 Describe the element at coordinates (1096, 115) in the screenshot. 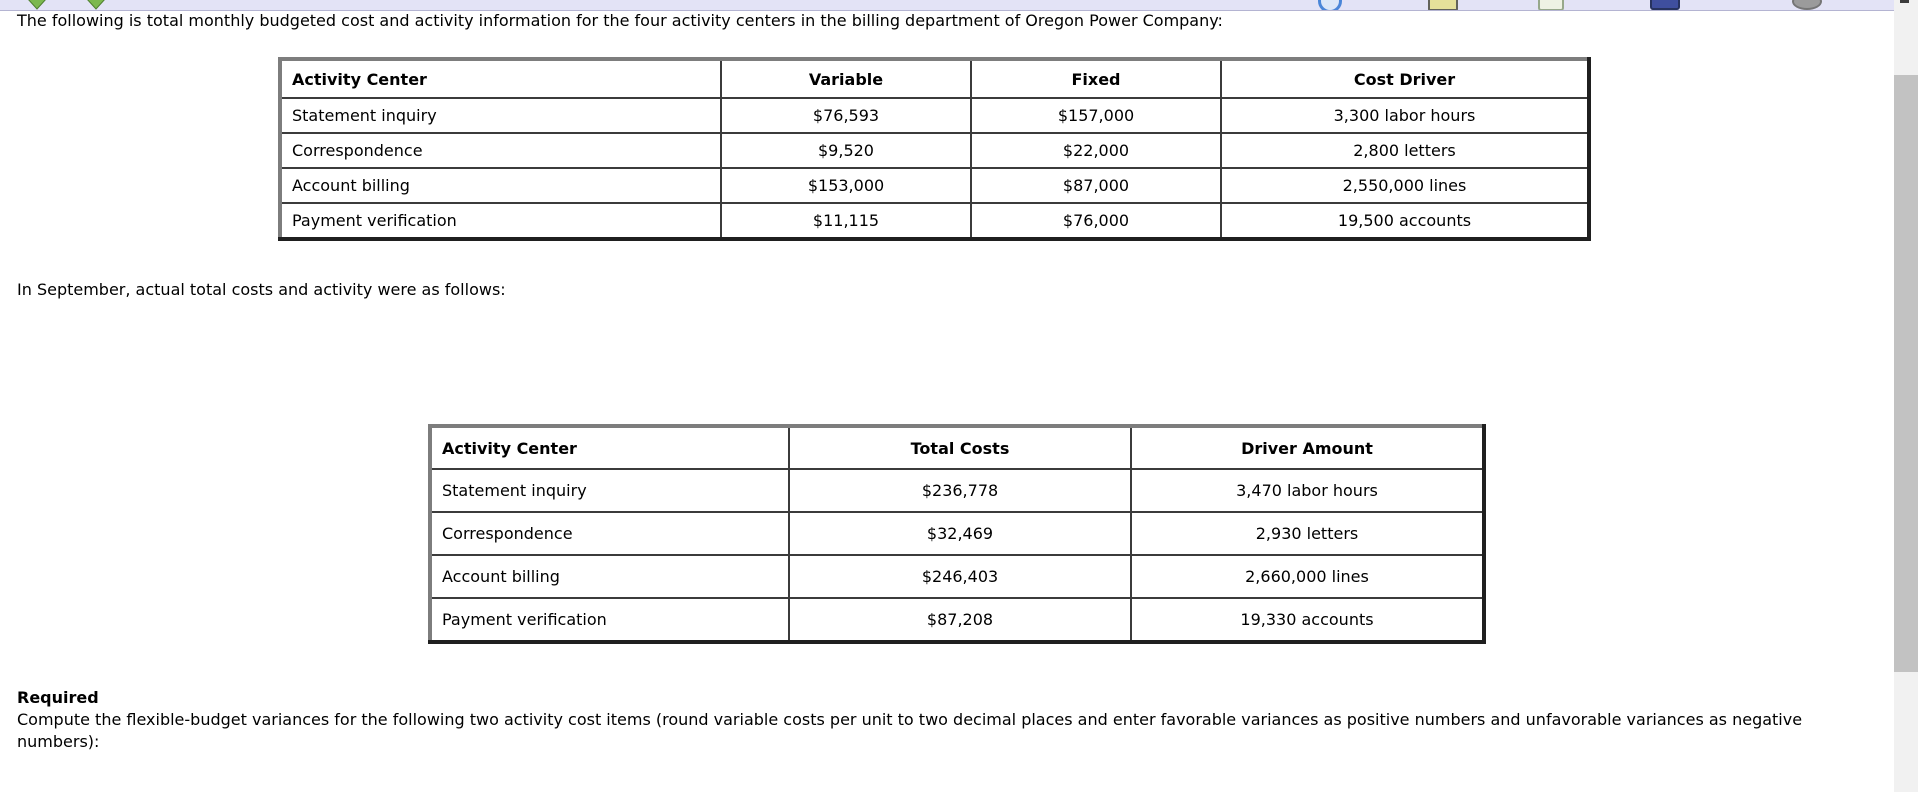

I see `table-cell: $157,000` at that location.